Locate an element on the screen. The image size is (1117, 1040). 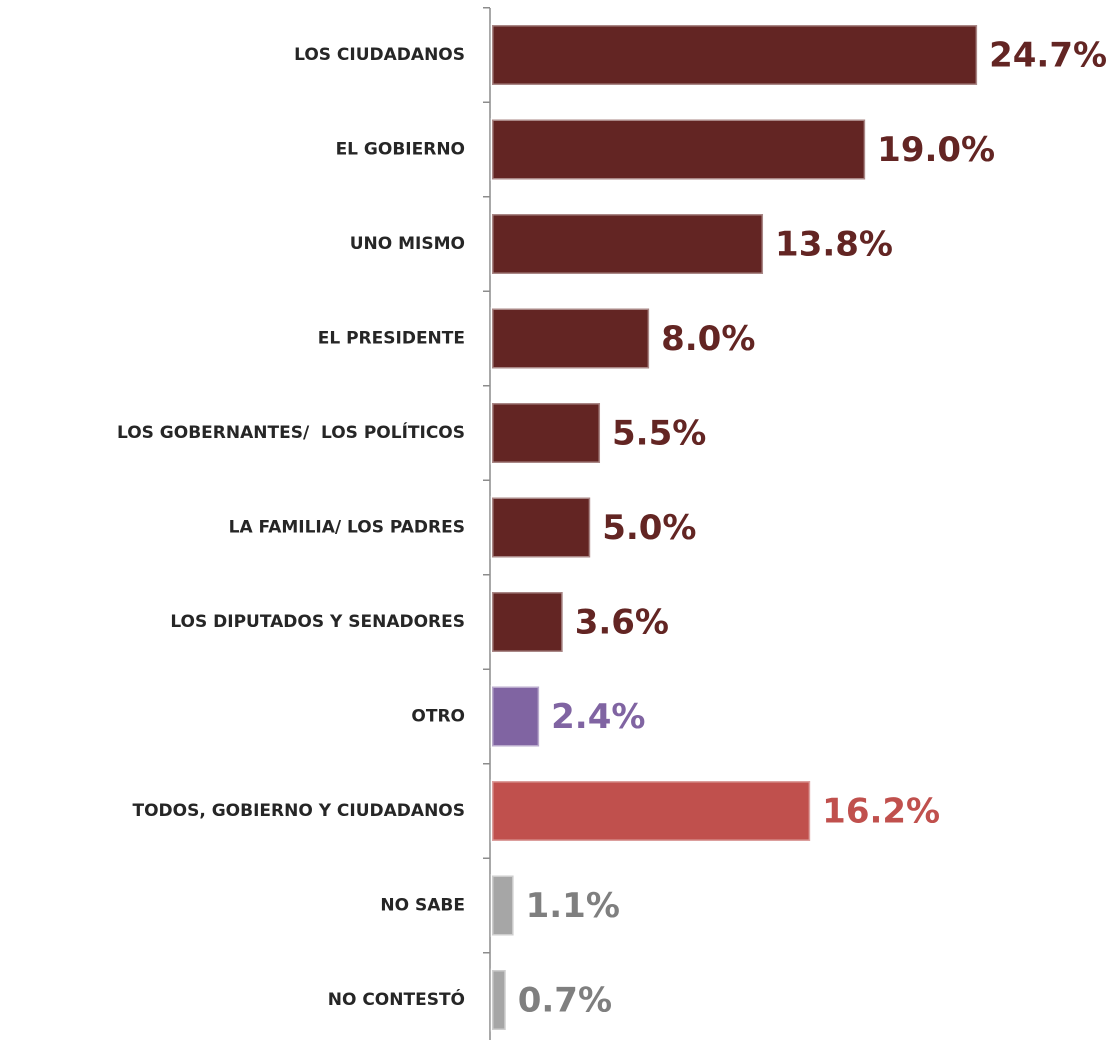
value-label: 5.5% is located at coordinates (659, 434).